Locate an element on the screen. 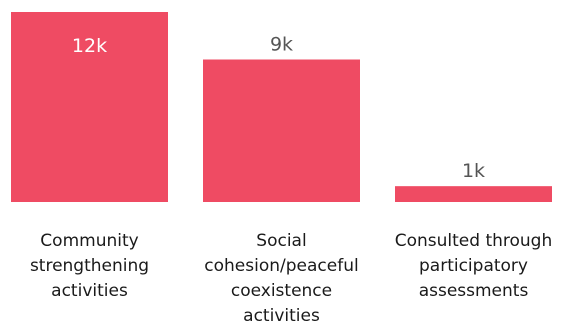 This screenshot has height=324, width=564. category-label-line: strengthening is located at coordinates (89, 266).